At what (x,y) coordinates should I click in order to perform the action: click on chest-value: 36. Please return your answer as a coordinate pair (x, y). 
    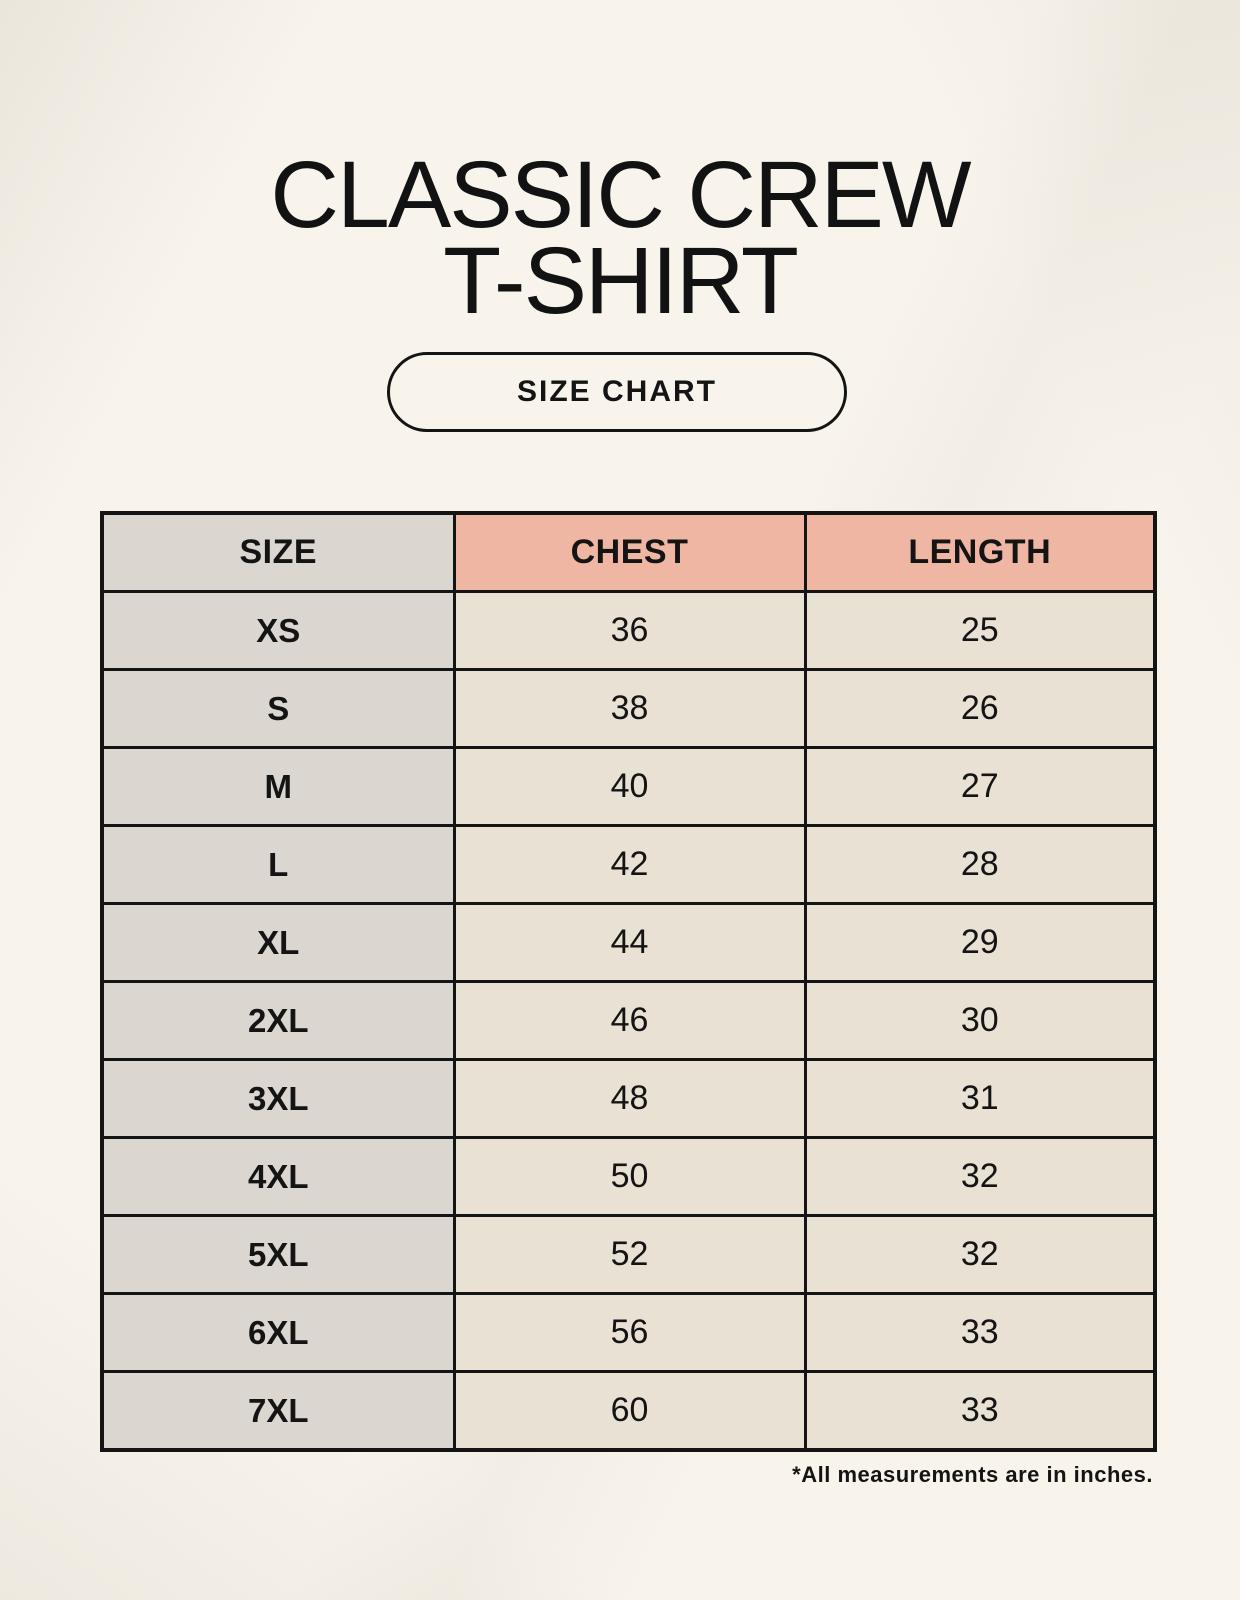
    Looking at the image, I should click on (629, 630).